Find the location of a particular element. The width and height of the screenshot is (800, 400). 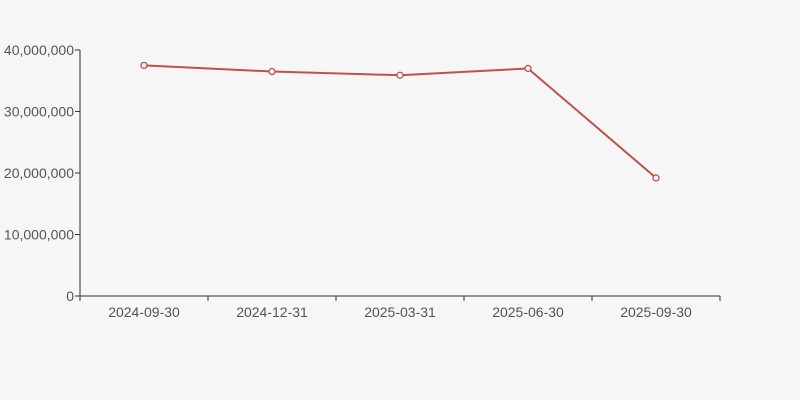

x-tick-label: 2024-12-31 is located at coordinates (272, 312).